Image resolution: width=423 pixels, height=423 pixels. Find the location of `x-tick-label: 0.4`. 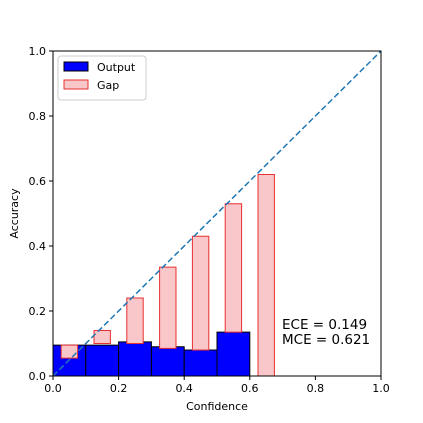

x-tick-label: 0.4 is located at coordinates (184, 388).